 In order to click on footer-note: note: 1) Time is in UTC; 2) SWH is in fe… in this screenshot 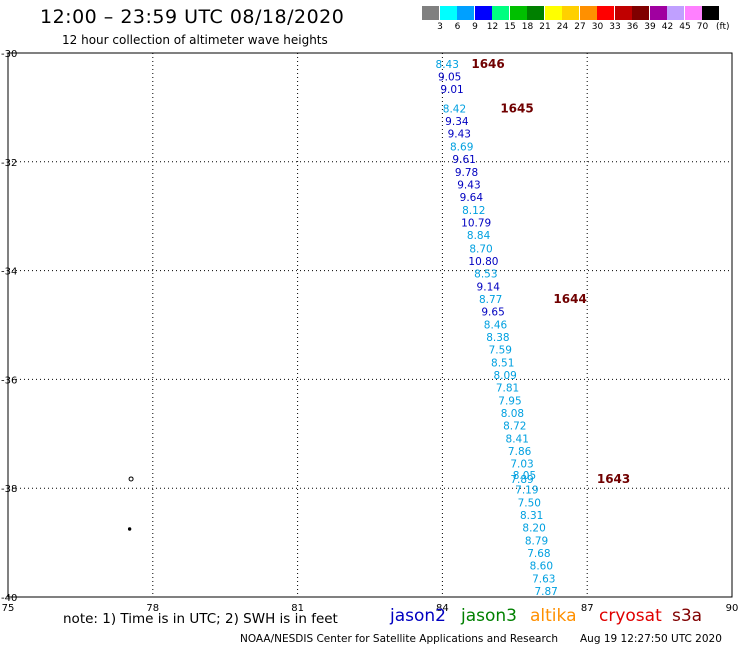, I will do `click(200, 619)`.